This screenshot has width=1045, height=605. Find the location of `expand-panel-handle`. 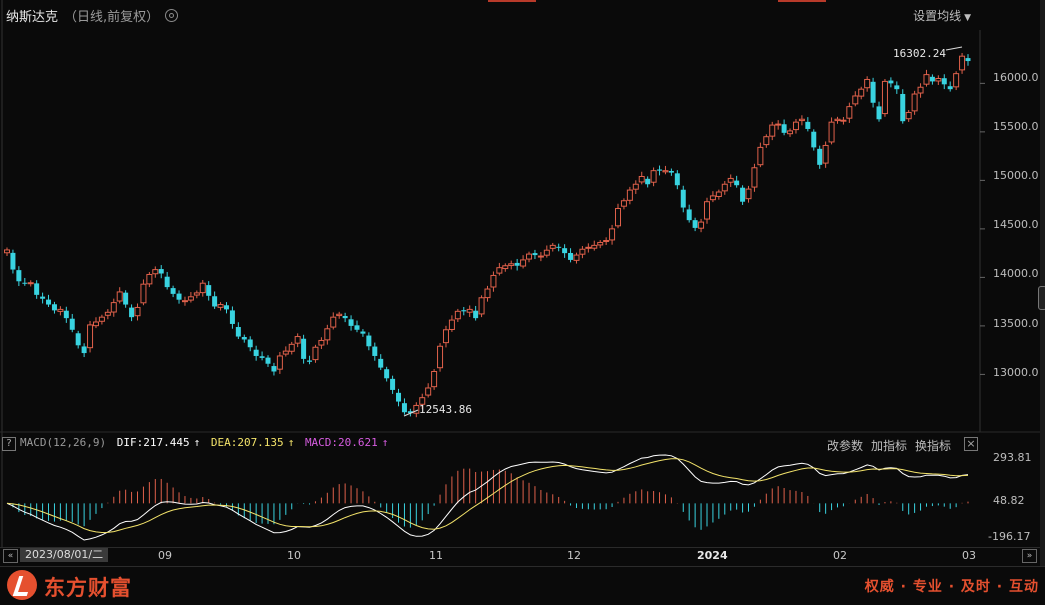

expand-panel-handle is located at coordinates (1041, 298).